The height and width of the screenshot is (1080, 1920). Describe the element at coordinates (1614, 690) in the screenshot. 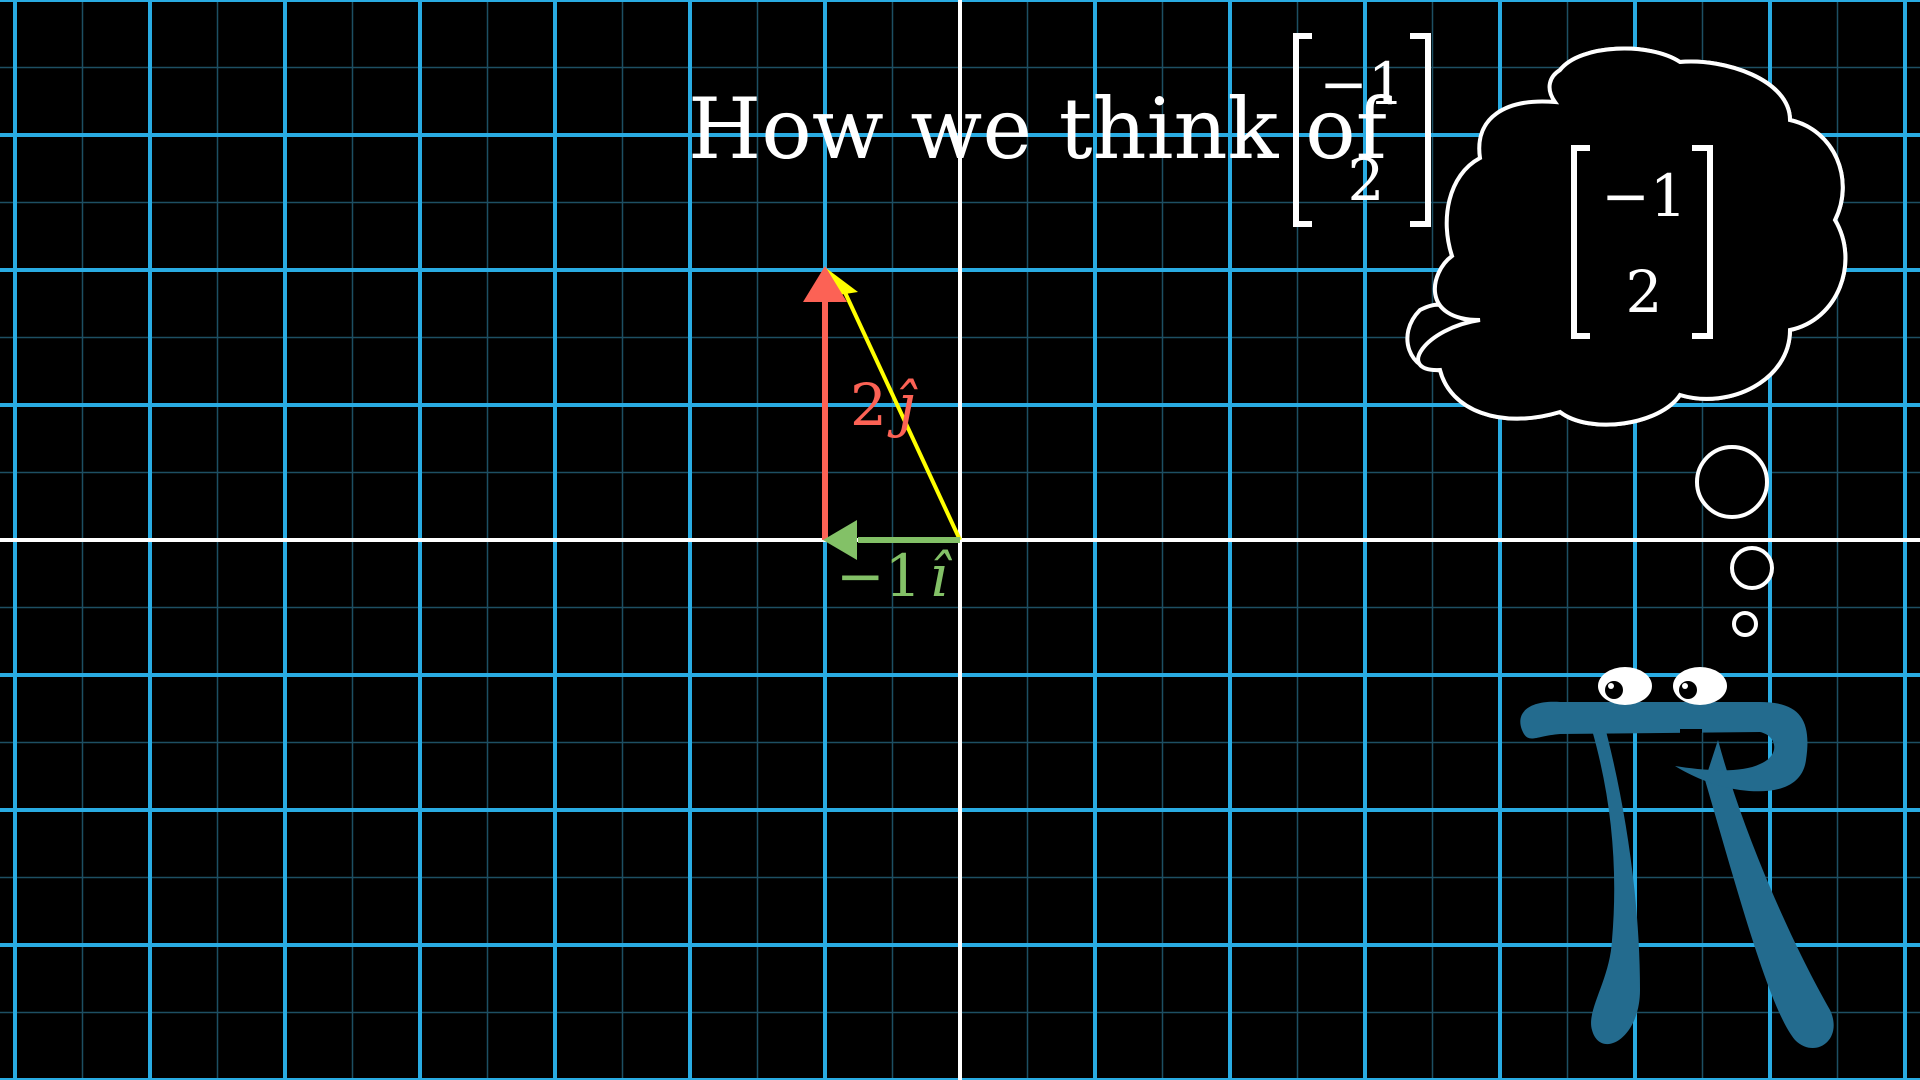

I see `pi-left-pupil` at that location.